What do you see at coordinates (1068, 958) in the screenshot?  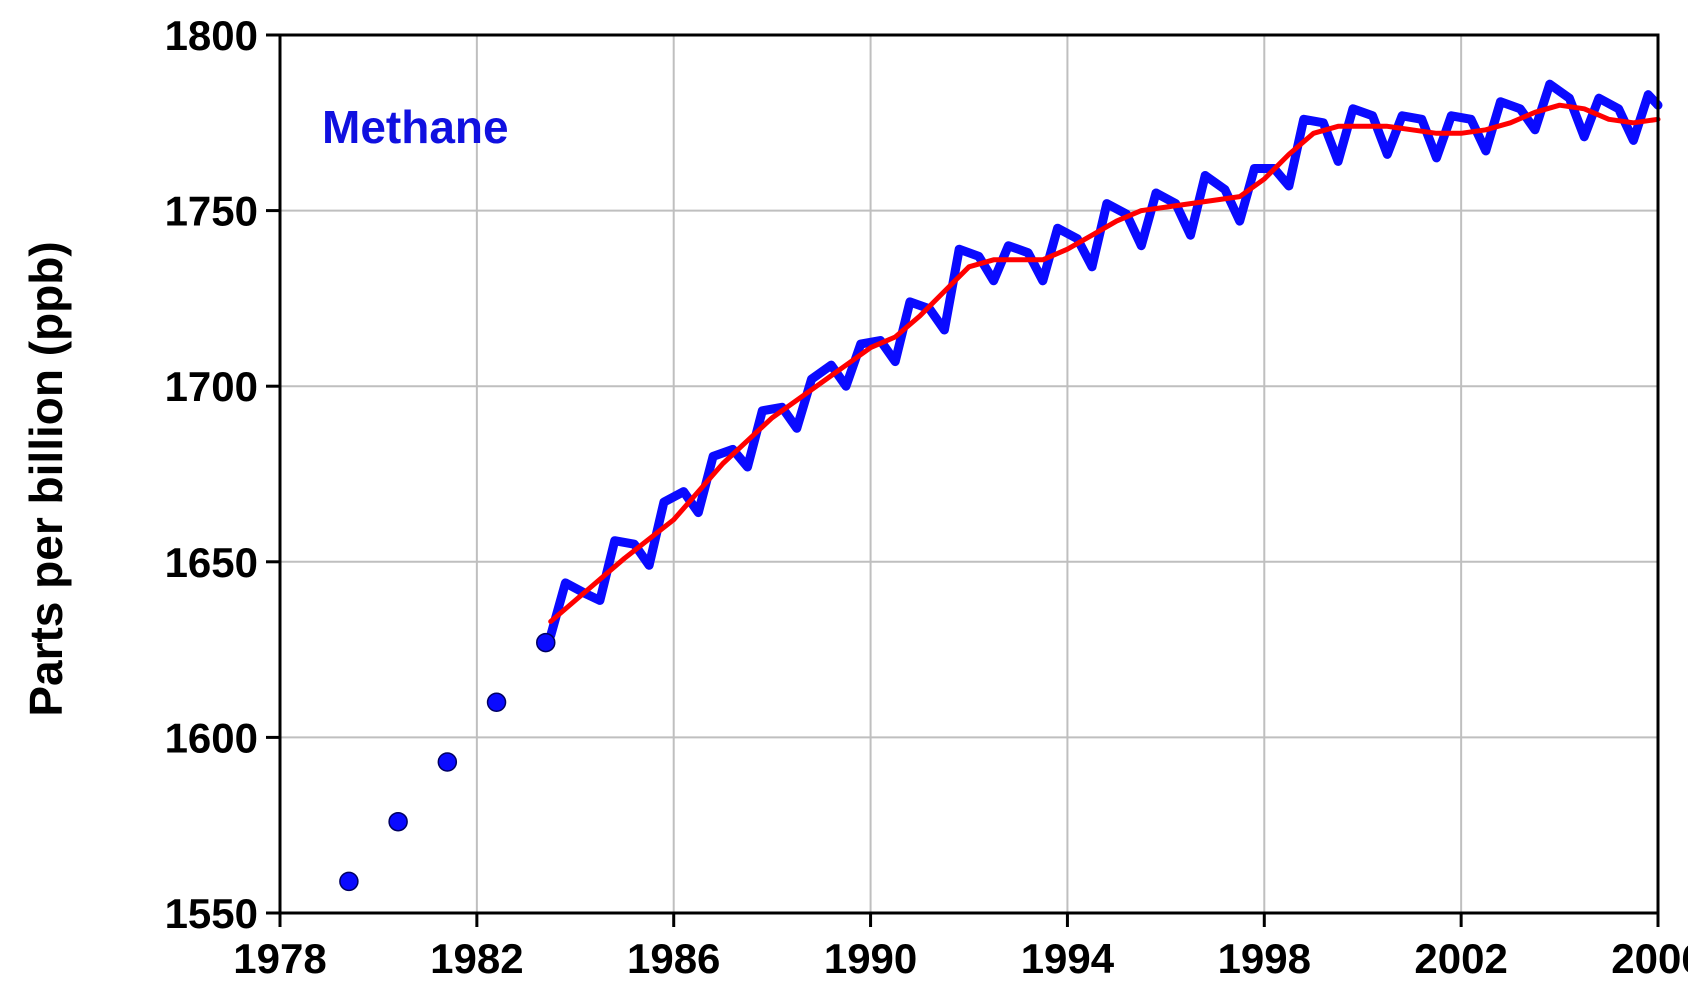 I see `x-tick-label: 1994` at bounding box center [1068, 958].